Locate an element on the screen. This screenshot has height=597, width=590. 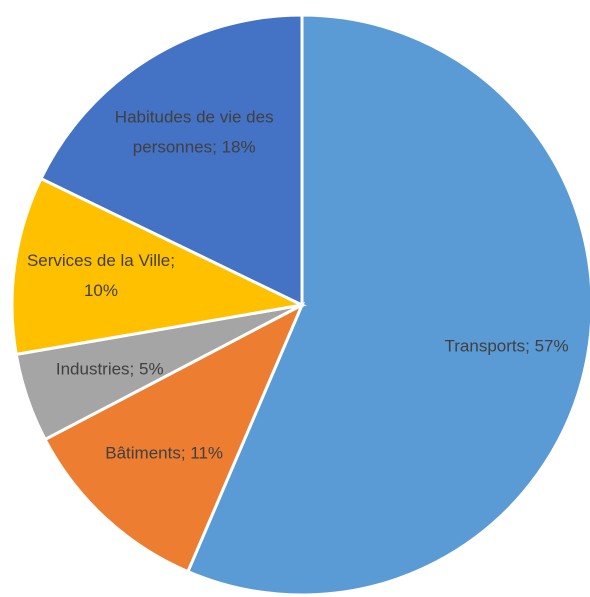
data-label-line: Habitudes de vie des is located at coordinates (194, 116).